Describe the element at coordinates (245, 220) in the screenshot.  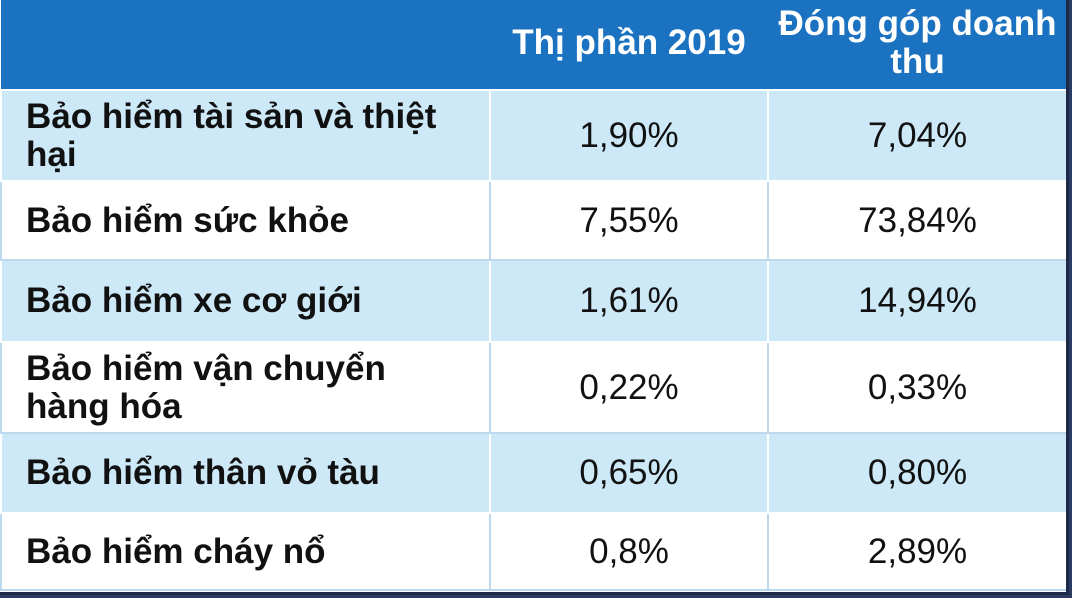
I see `row-label: Bảo hiểm sức khỏe` at that location.